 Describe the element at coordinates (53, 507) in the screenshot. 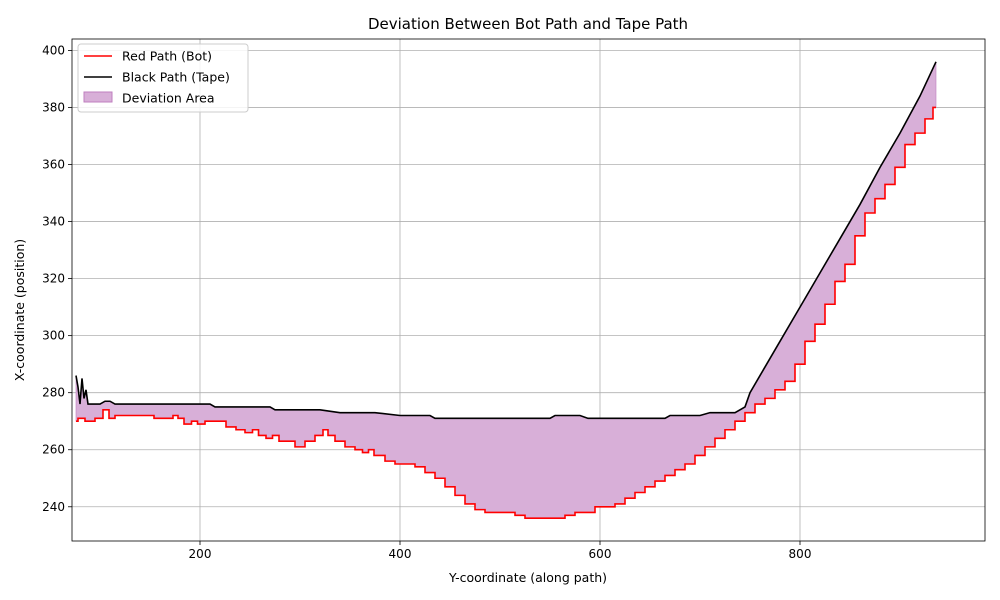

I see `y-tick-label: 240` at that location.